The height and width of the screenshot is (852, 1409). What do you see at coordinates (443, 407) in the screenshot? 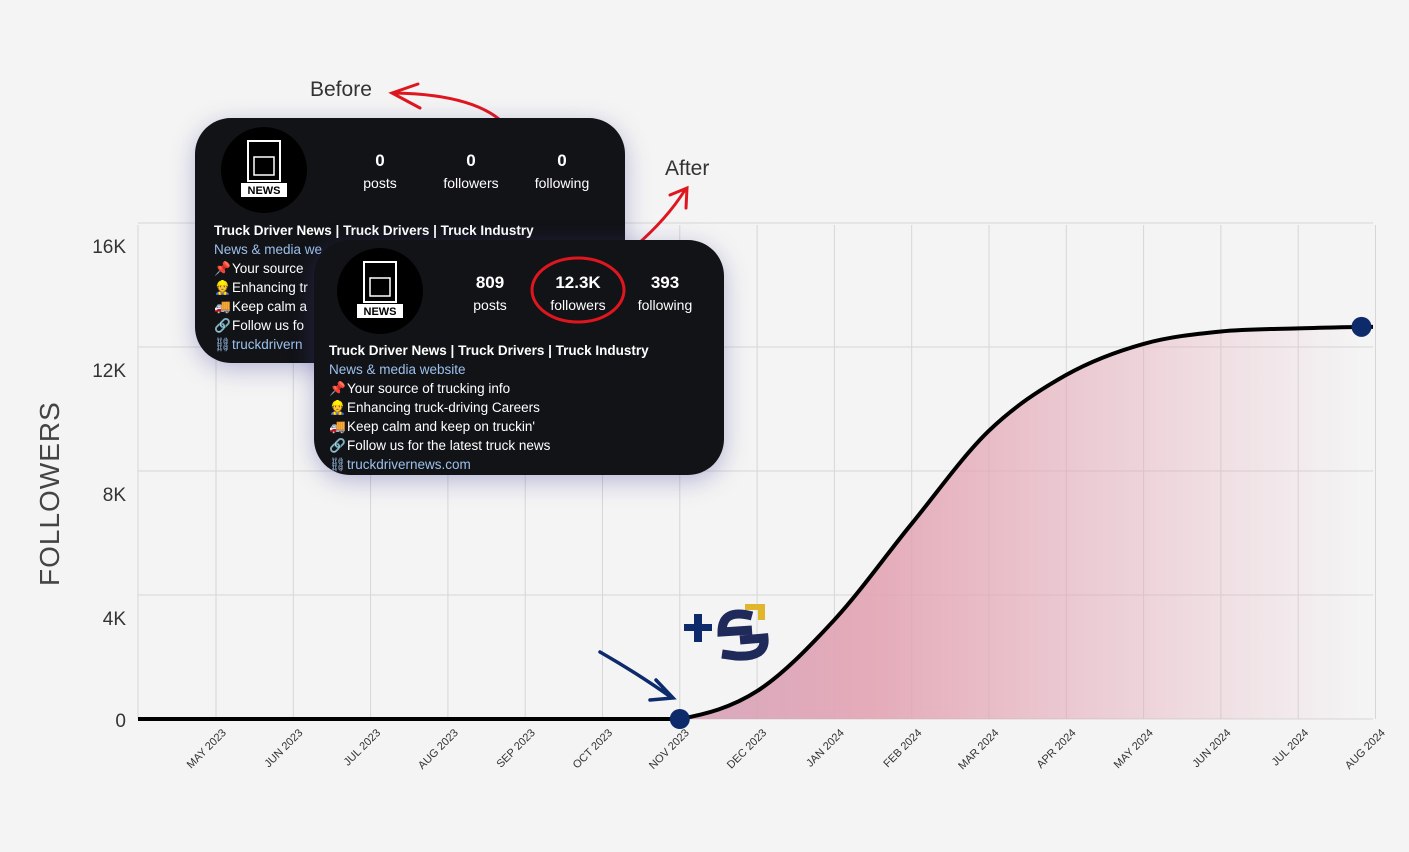
I see `bio-line: Enhancing truck-driving Careers` at bounding box center [443, 407].